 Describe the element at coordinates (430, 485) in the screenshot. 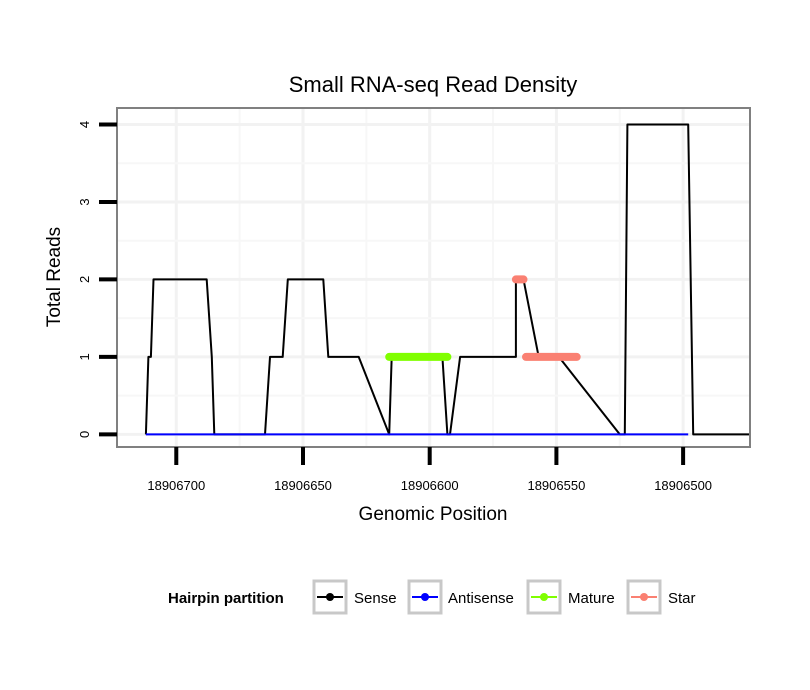

I see `x-tick-label-2: 18906600` at that location.